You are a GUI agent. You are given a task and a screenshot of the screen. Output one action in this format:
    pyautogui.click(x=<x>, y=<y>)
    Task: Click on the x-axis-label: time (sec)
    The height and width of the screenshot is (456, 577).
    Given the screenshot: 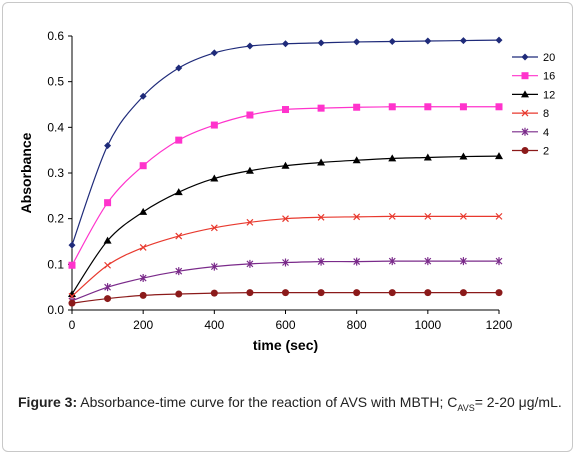 What is the action you would take?
    pyautogui.click(x=285, y=345)
    